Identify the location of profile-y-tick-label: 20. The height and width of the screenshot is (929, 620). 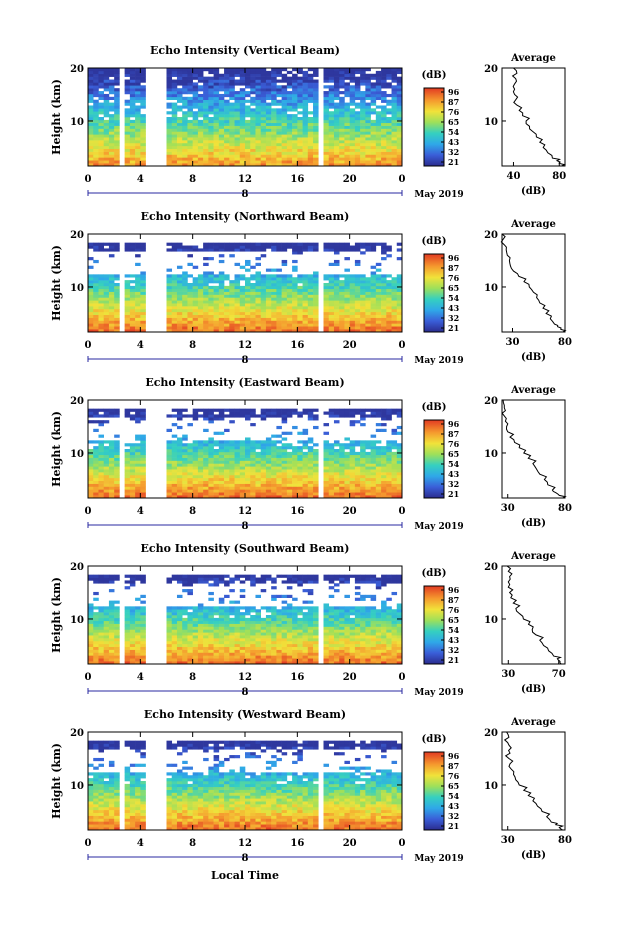
(491, 69).